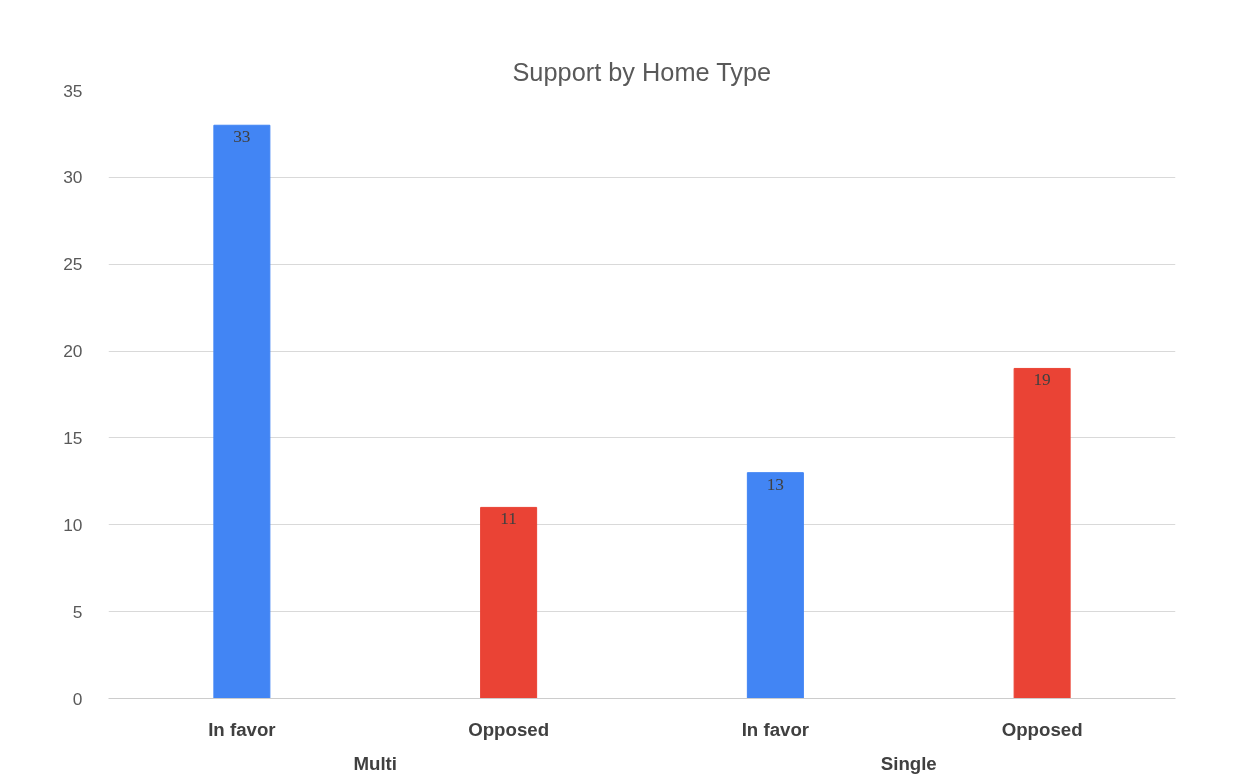 Image resolution: width=1244 pixels, height=776 pixels. Describe the element at coordinates (775, 484) in the screenshot. I see `data-label: 13` at that location.